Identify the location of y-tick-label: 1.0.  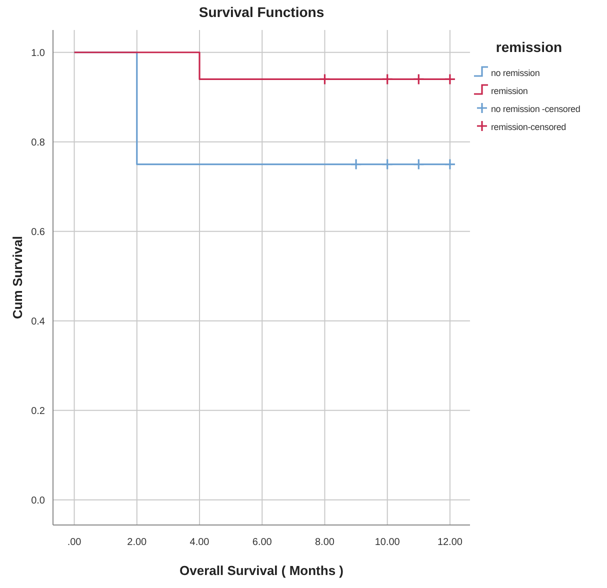
(38, 53).